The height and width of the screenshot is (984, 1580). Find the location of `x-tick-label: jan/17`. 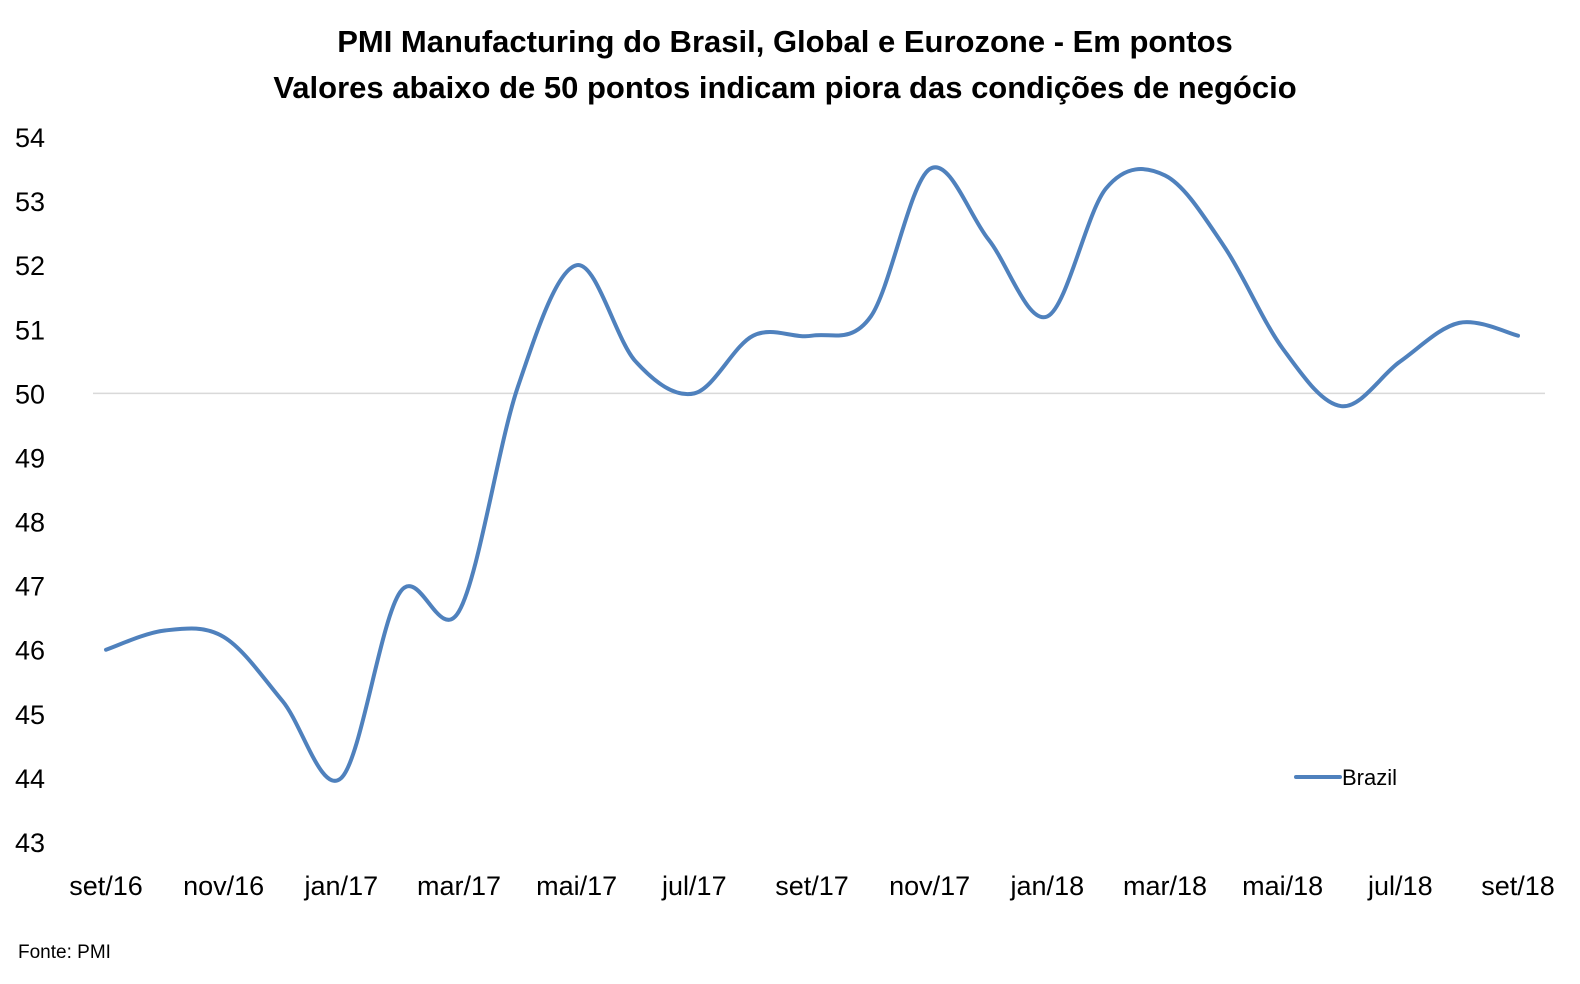

x-tick-label: jan/17 is located at coordinates (341, 886).